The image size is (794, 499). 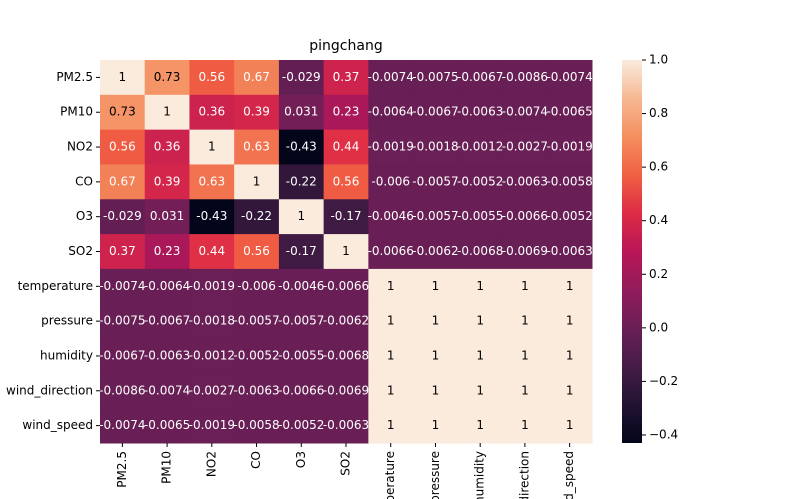 I want to click on x-tick-label: pressure, so click(x=435, y=475).